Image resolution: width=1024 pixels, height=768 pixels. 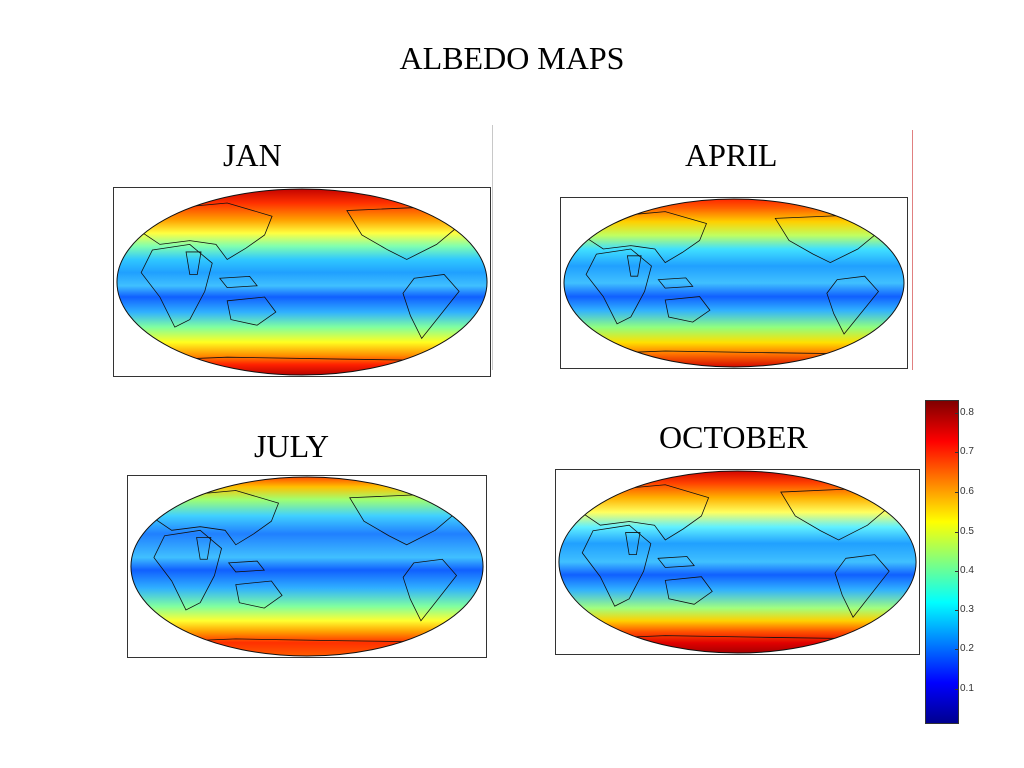 I want to click on world-map-april, so click(x=734, y=283).